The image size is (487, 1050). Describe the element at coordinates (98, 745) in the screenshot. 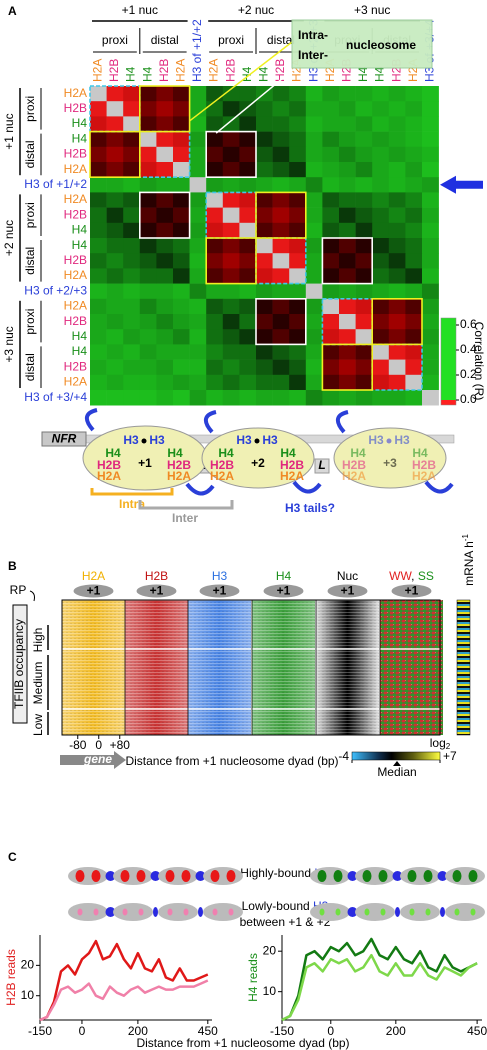

I see `x-tick-label: 0` at that location.